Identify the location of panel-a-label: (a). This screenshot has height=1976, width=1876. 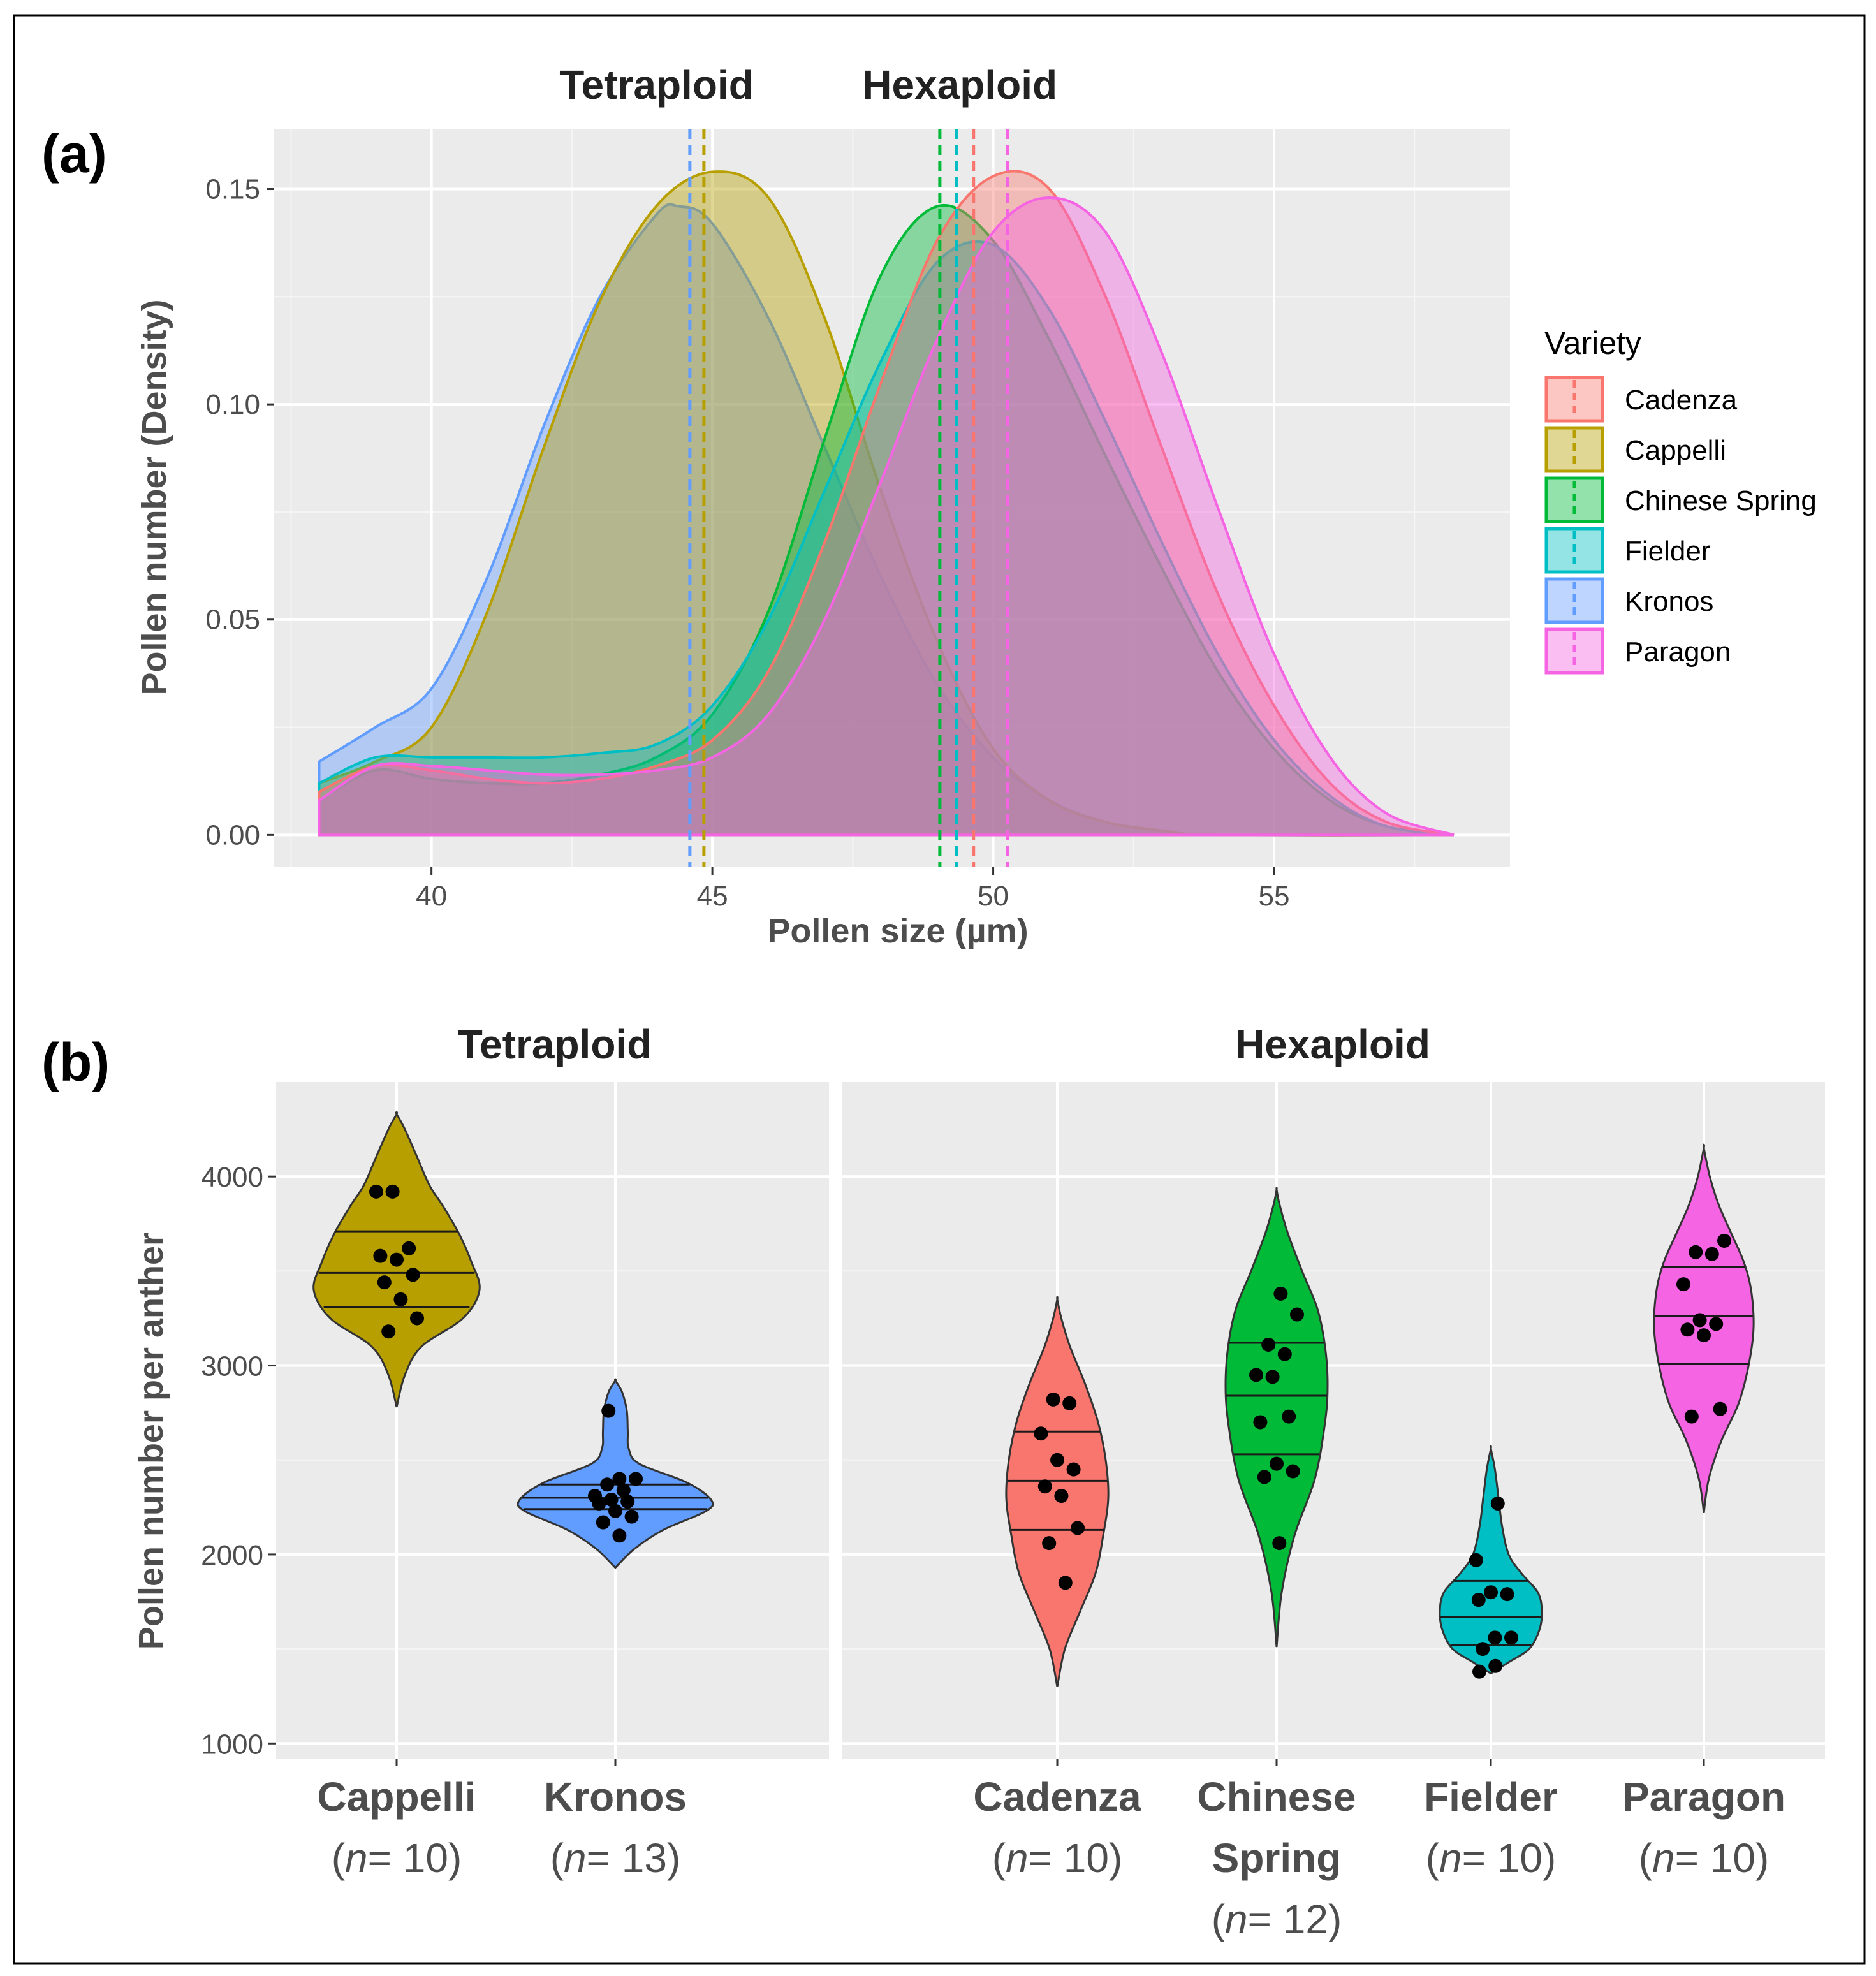
(74, 154).